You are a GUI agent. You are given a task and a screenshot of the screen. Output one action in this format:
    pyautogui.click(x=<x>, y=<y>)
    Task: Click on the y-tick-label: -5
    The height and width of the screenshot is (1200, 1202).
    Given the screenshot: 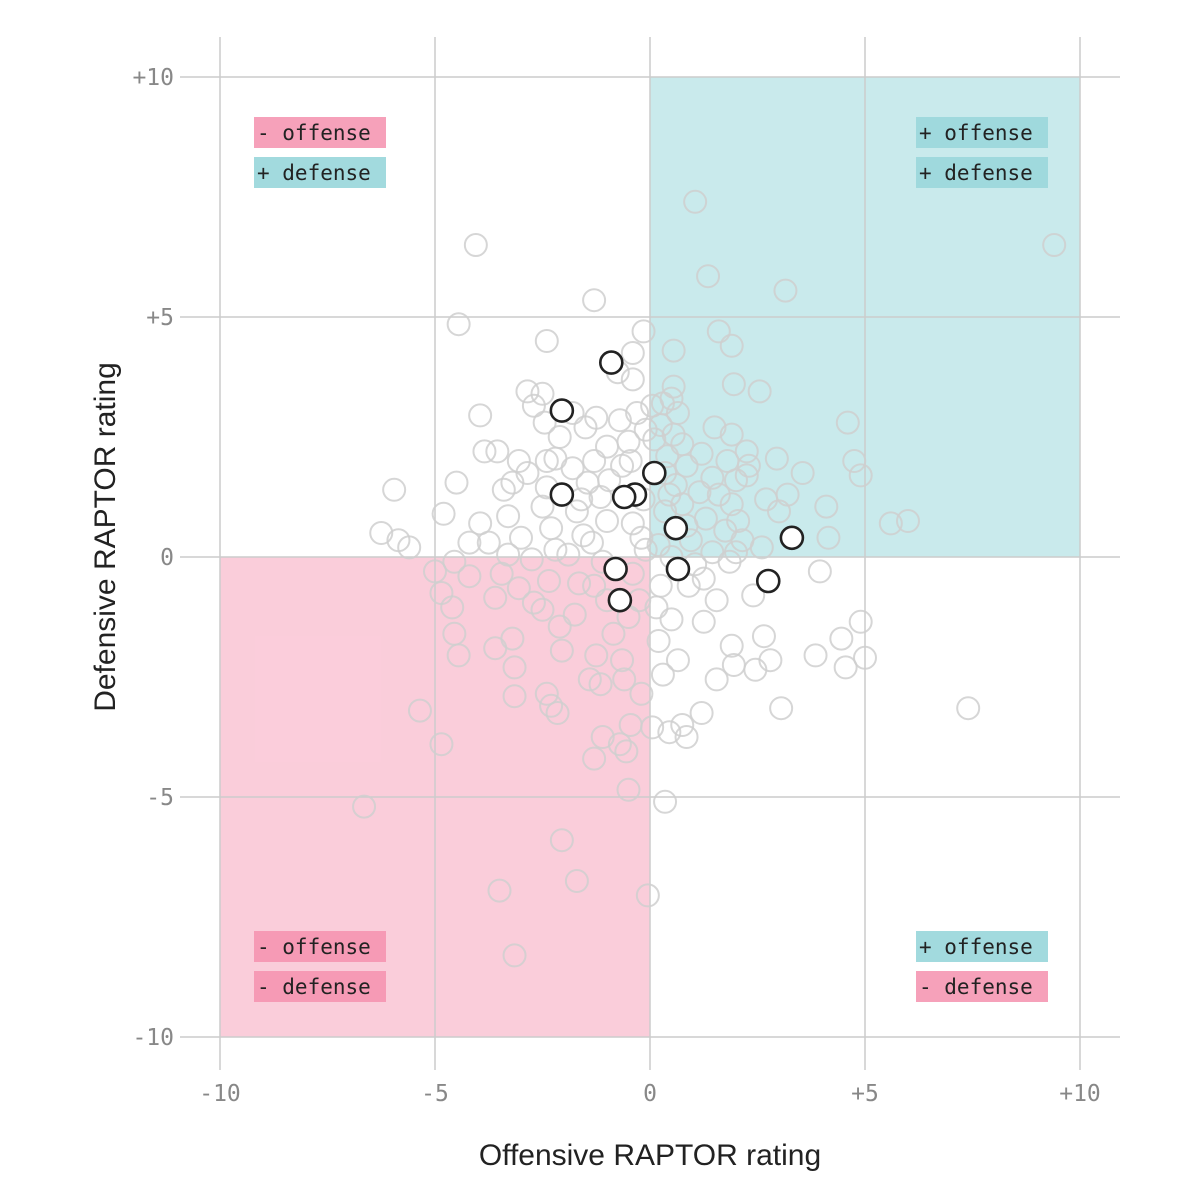 What is the action you would take?
    pyautogui.click(x=160, y=798)
    